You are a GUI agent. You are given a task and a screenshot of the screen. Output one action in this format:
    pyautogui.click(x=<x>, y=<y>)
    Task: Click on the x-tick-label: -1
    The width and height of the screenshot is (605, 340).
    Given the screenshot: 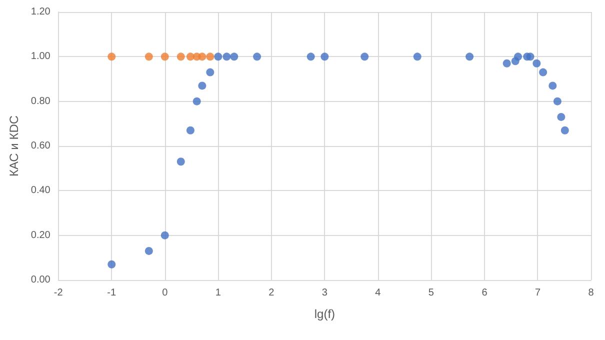 What is the action you would take?
    pyautogui.click(x=112, y=293)
    